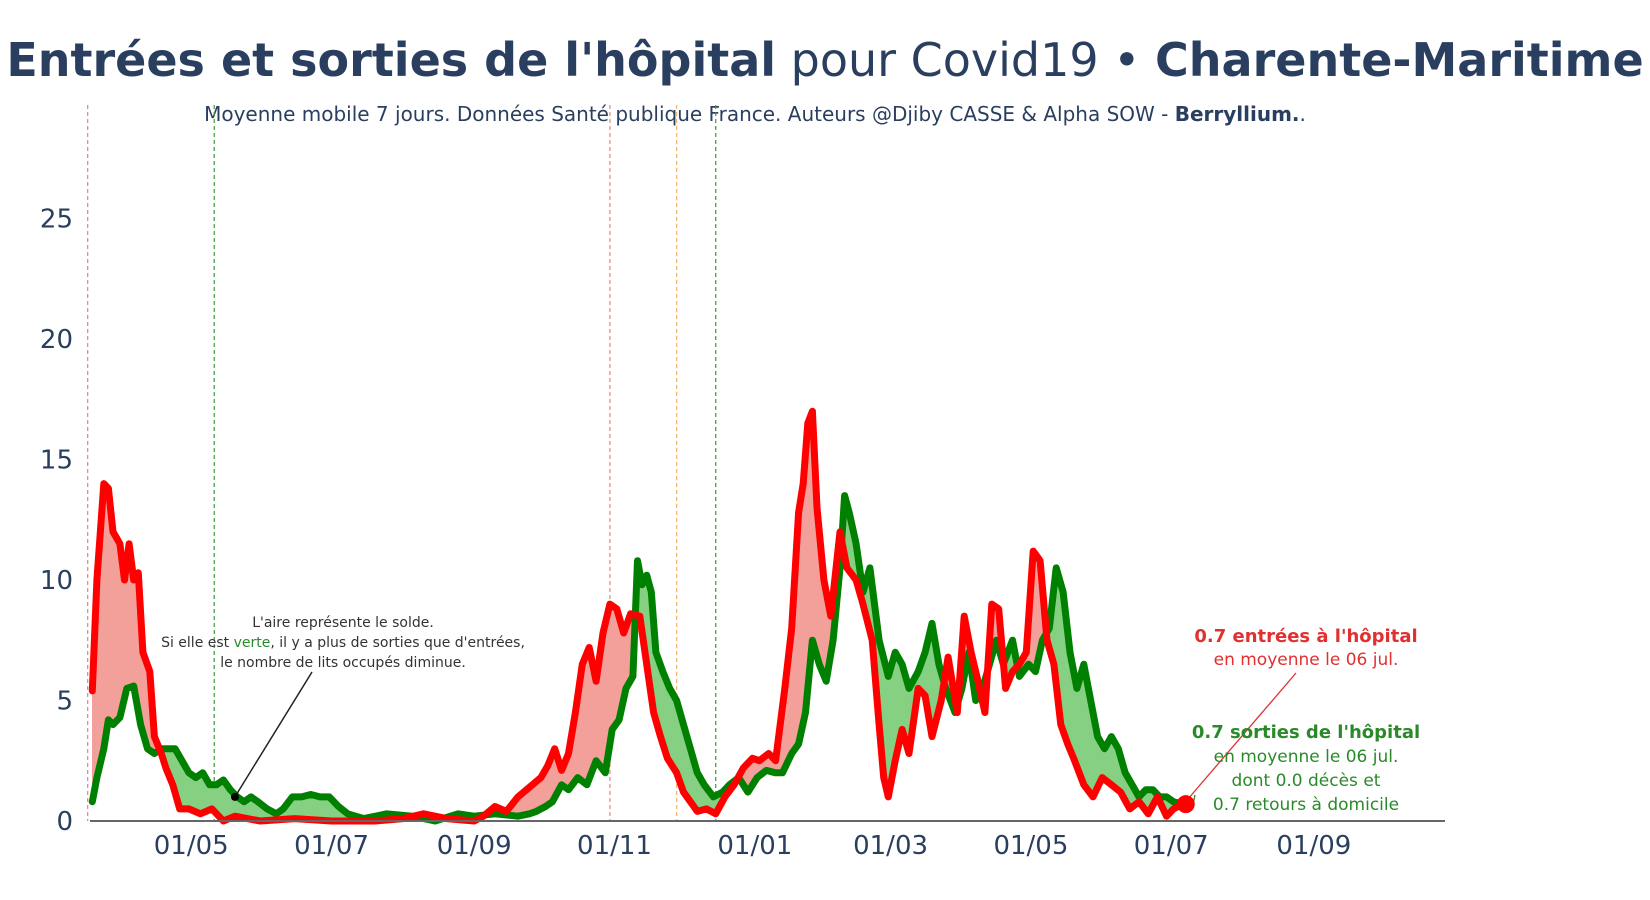  What do you see at coordinates (343, 623) in the screenshot?
I see `area-note-line1: L'aire représente le solde.` at bounding box center [343, 623].